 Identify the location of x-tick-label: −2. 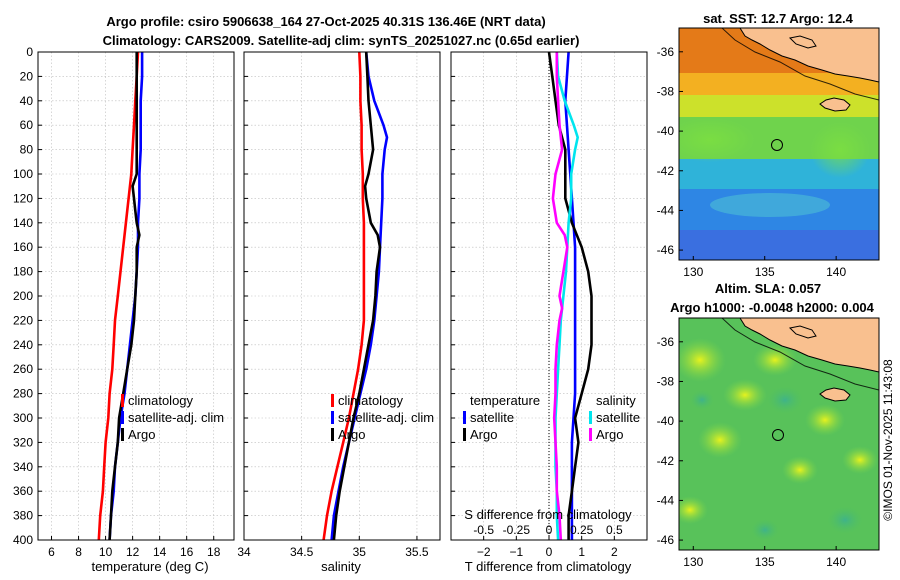
(484, 552).